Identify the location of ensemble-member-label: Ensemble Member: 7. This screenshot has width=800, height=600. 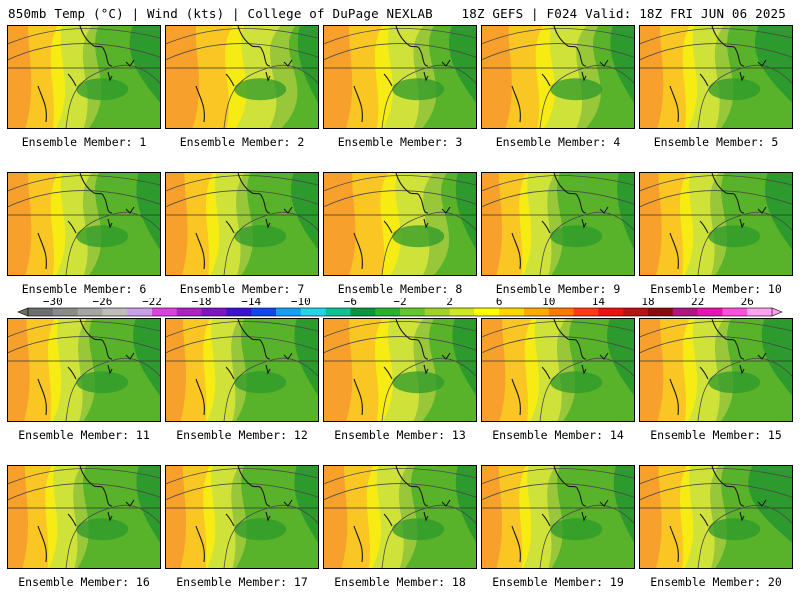
(242, 289).